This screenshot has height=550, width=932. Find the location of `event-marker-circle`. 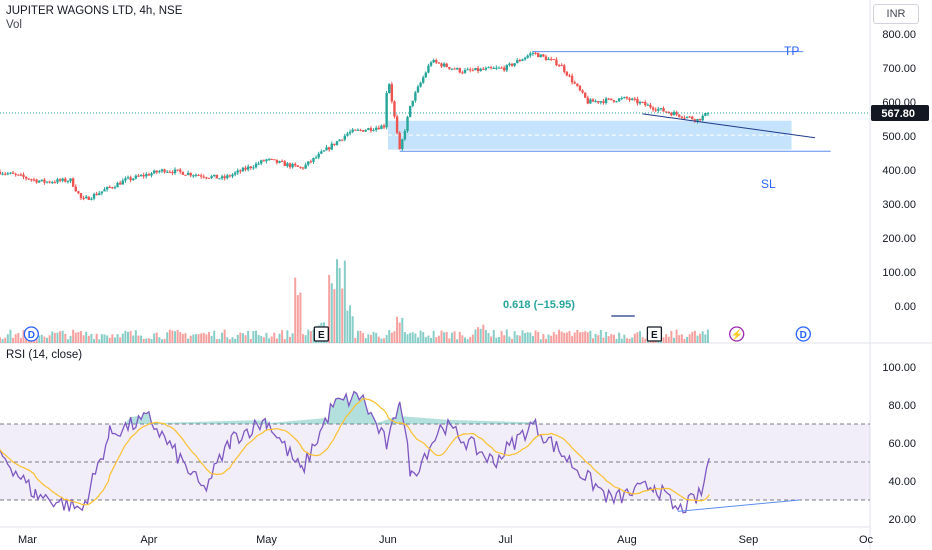

event-marker-circle is located at coordinates (803, 334).